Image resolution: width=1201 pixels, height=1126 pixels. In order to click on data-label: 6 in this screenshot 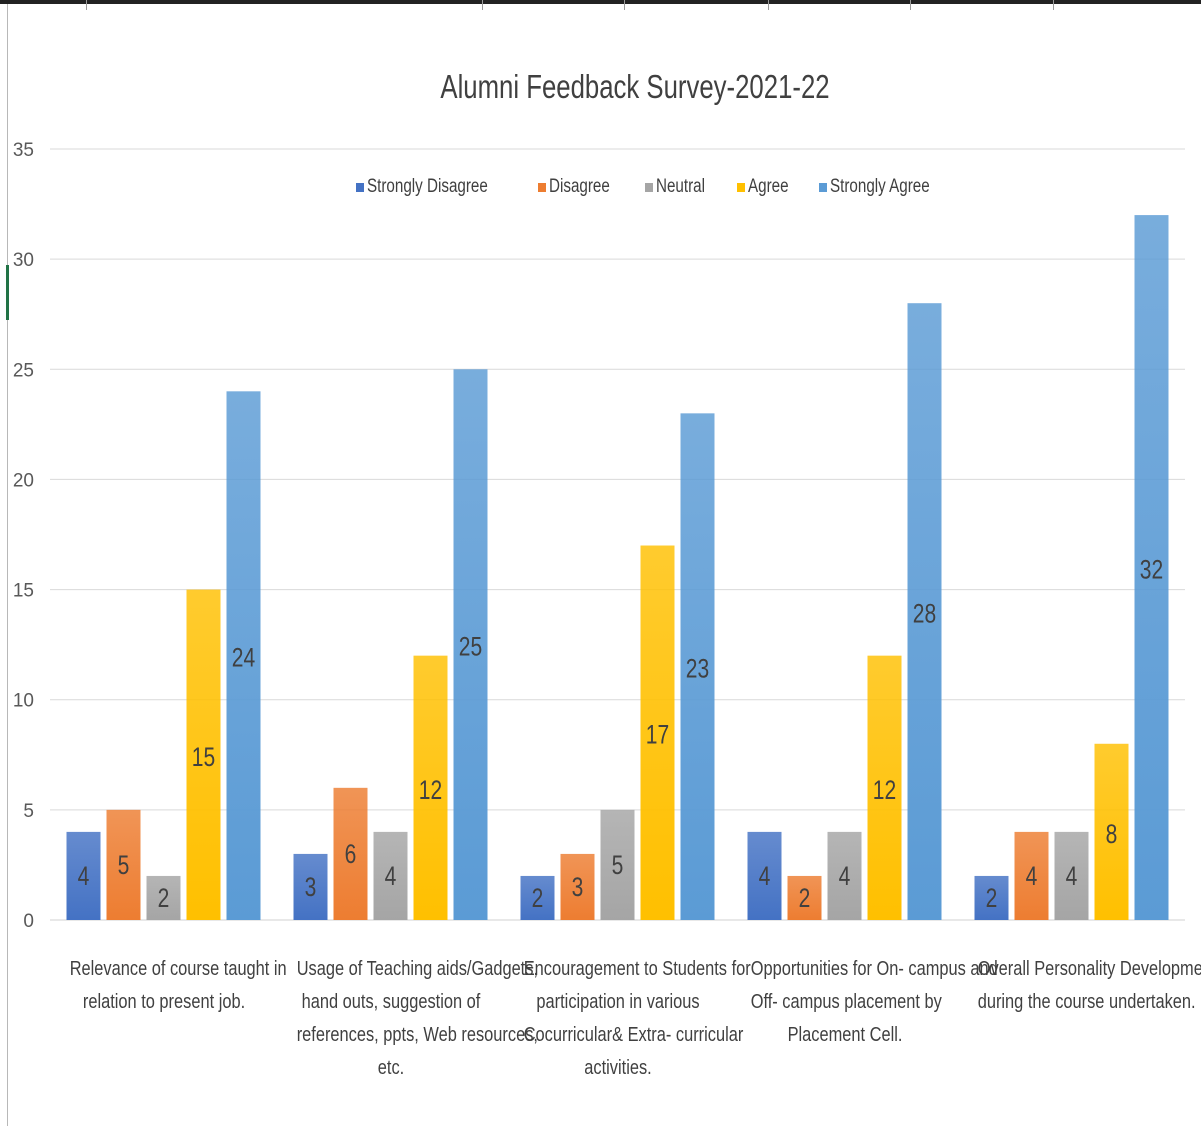, I will do `click(351, 854)`.